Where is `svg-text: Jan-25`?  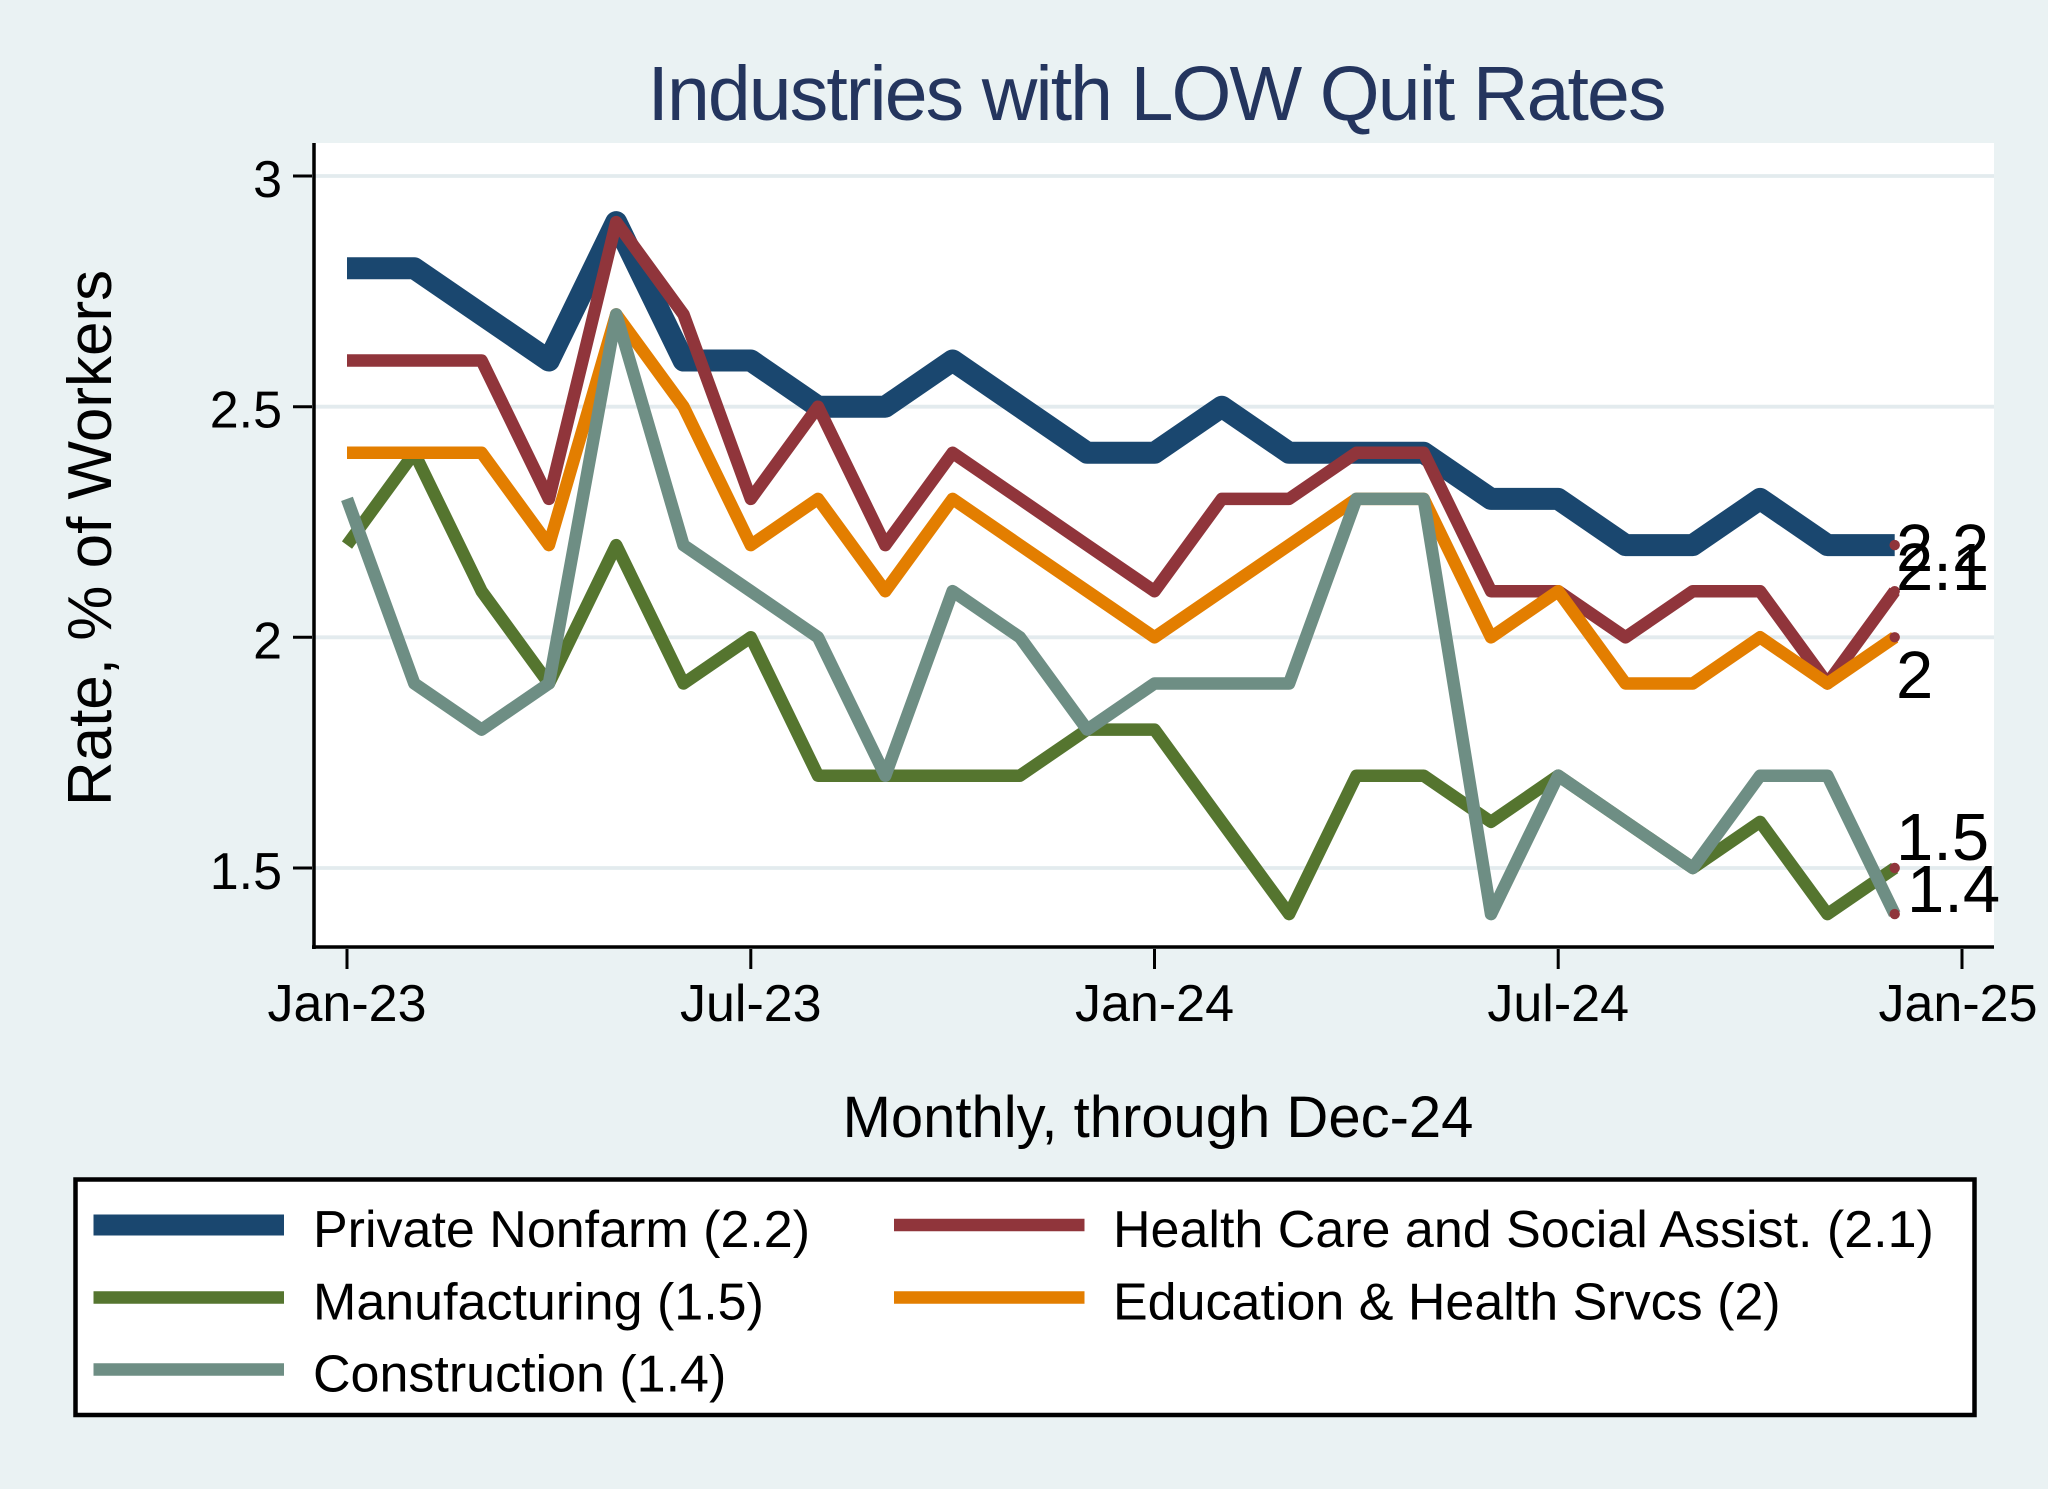
svg-text: Jan-25 is located at coordinates (1958, 1004).